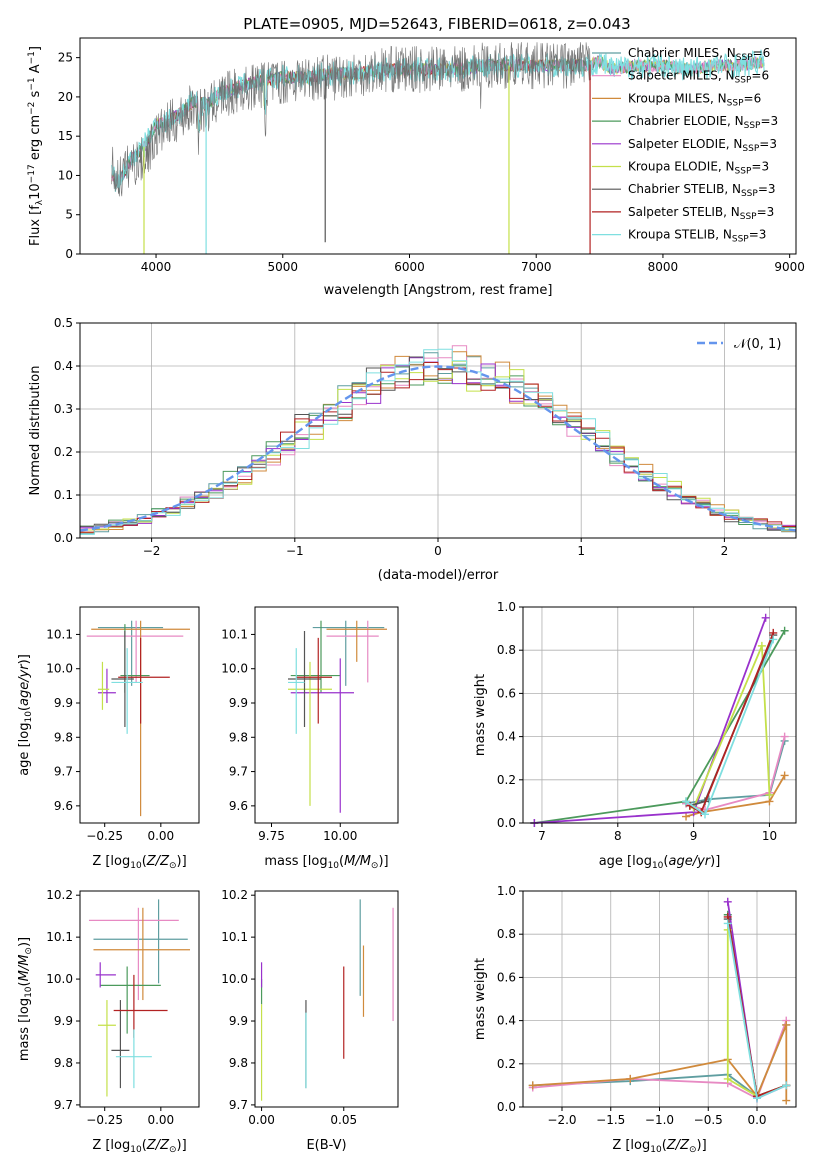 The height and width of the screenshot is (1170, 819). Describe the element at coordinates (24, 1029) in the screenshot. I see `y-axis-label-part: mass [log` at that location.